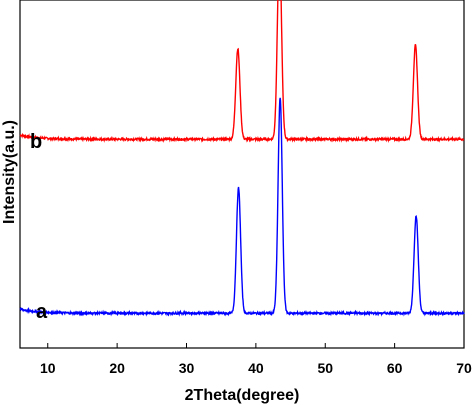  Describe the element at coordinates (256, 368) in the screenshot. I see `x-tick-label: 40` at that location.